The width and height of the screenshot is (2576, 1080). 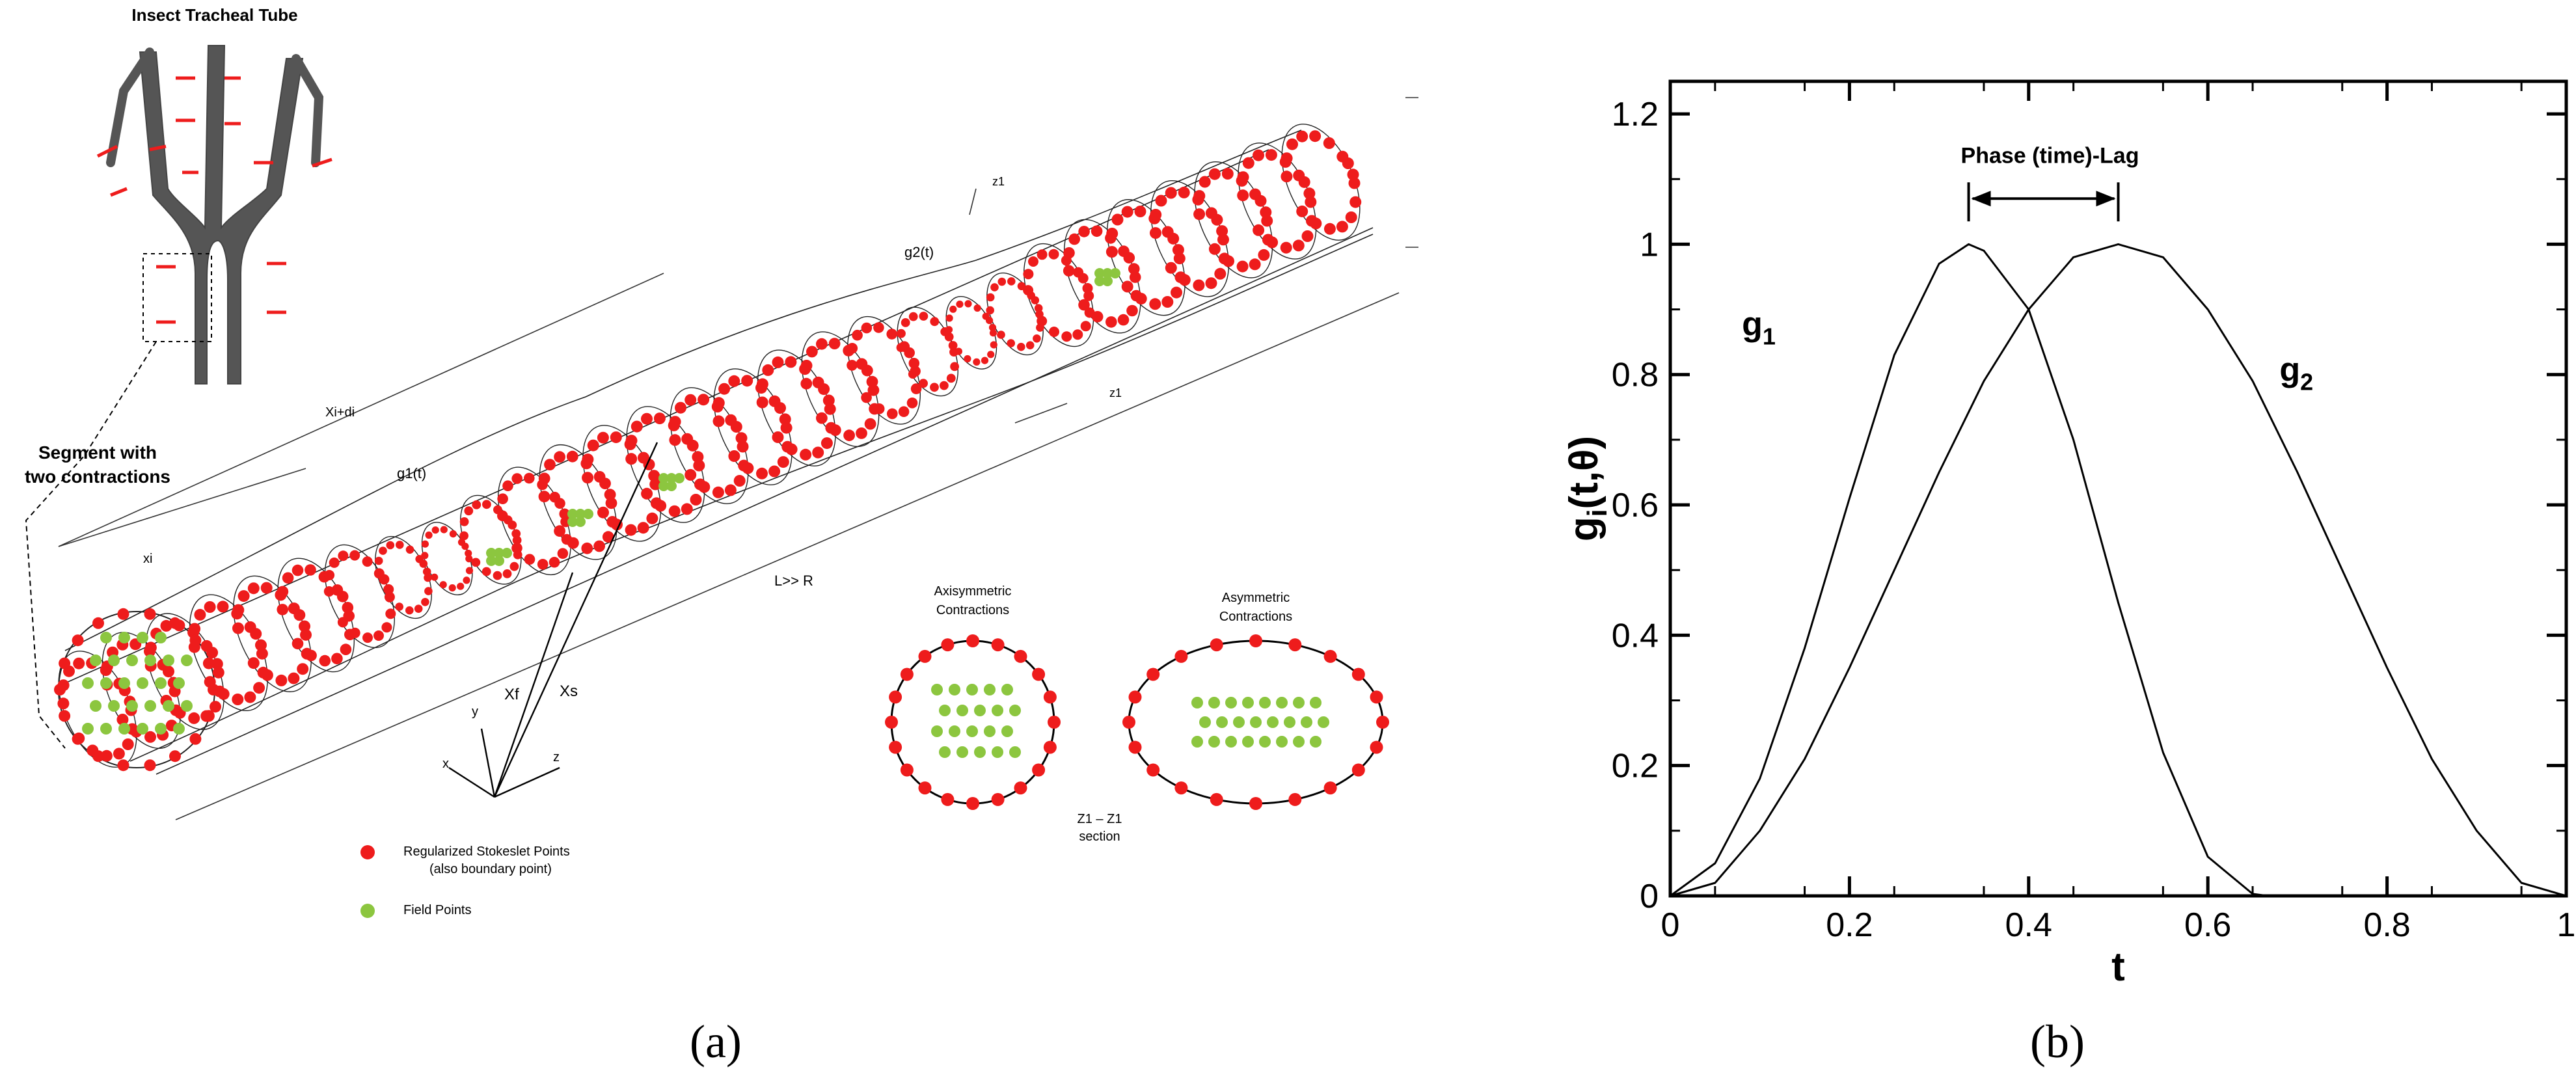 I want to click on x-tick-label: 0.2, so click(x=1849, y=925).